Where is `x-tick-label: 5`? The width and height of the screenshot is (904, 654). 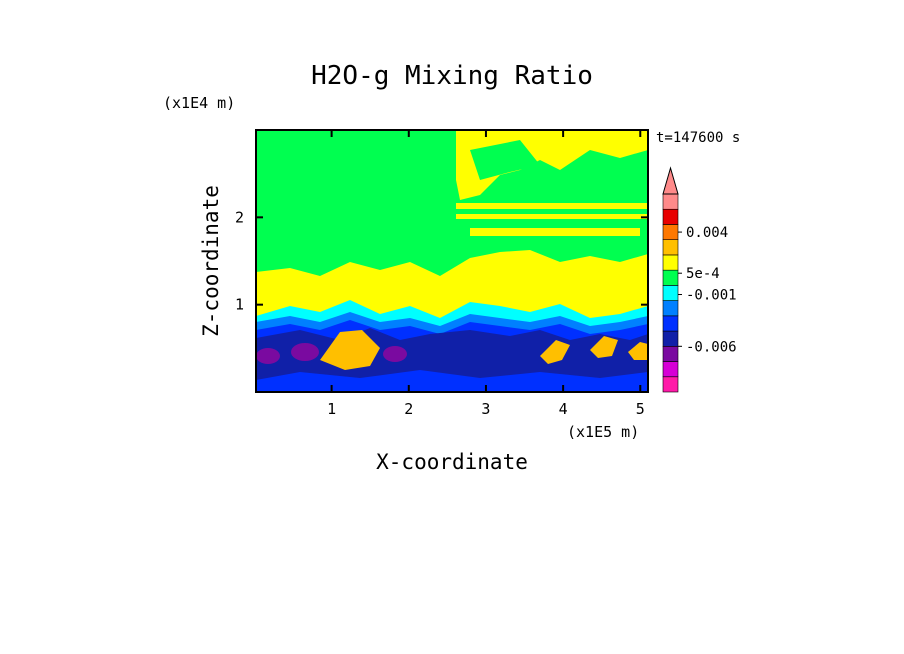 x-tick-label: 5 is located at coordinates (640, 409).